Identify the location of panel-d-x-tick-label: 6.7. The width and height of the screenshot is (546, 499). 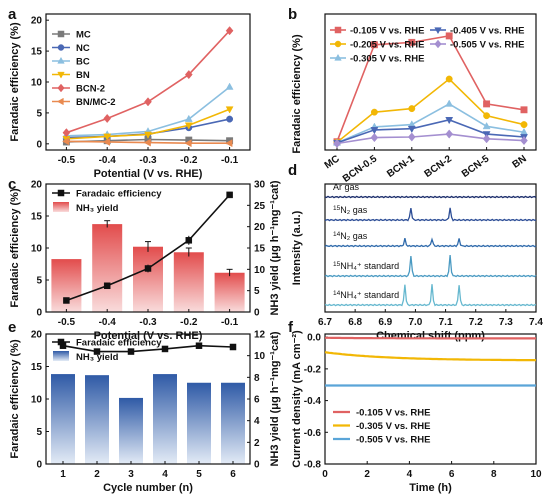
(325, 322).